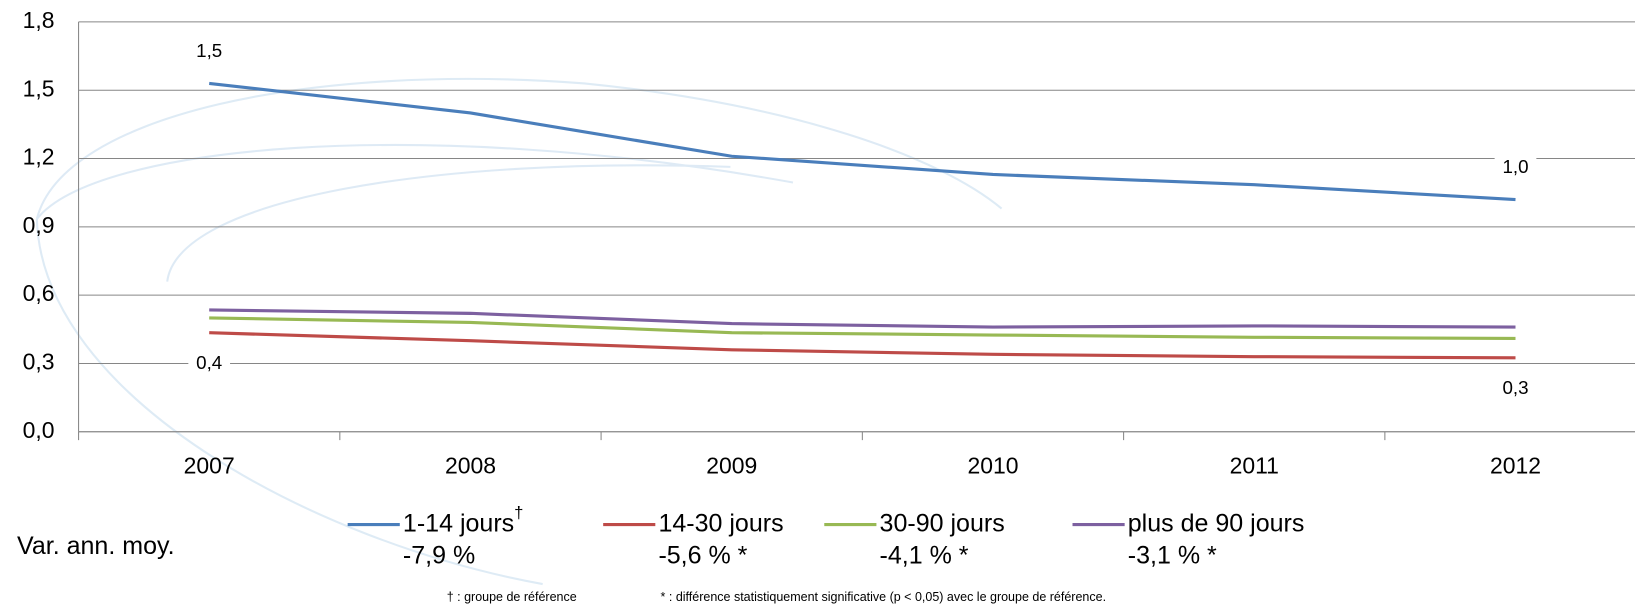 This screenshot has width=1635, height=607. I want to click on x-tick-label: 2010, so click(992, 465).